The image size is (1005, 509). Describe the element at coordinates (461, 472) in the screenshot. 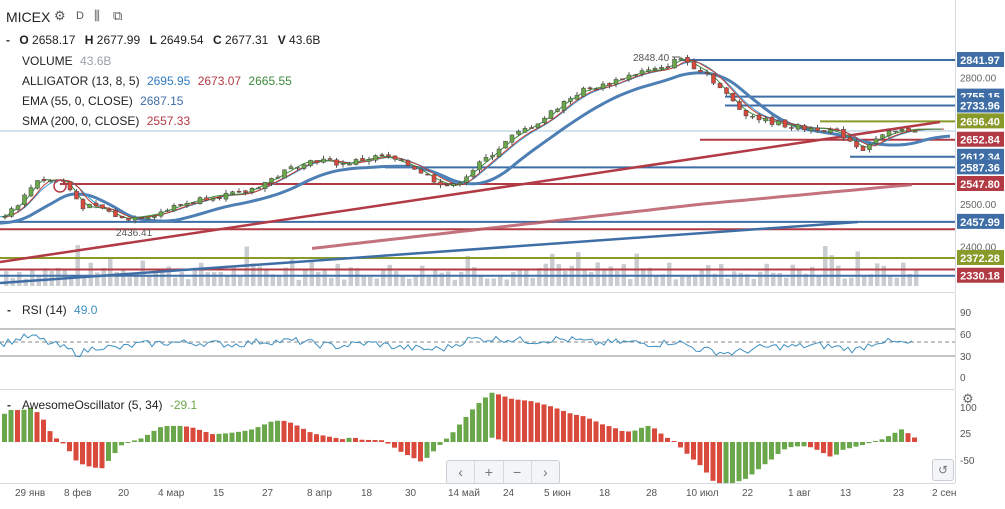

I see `scroll-left-button: ‹` at that location.